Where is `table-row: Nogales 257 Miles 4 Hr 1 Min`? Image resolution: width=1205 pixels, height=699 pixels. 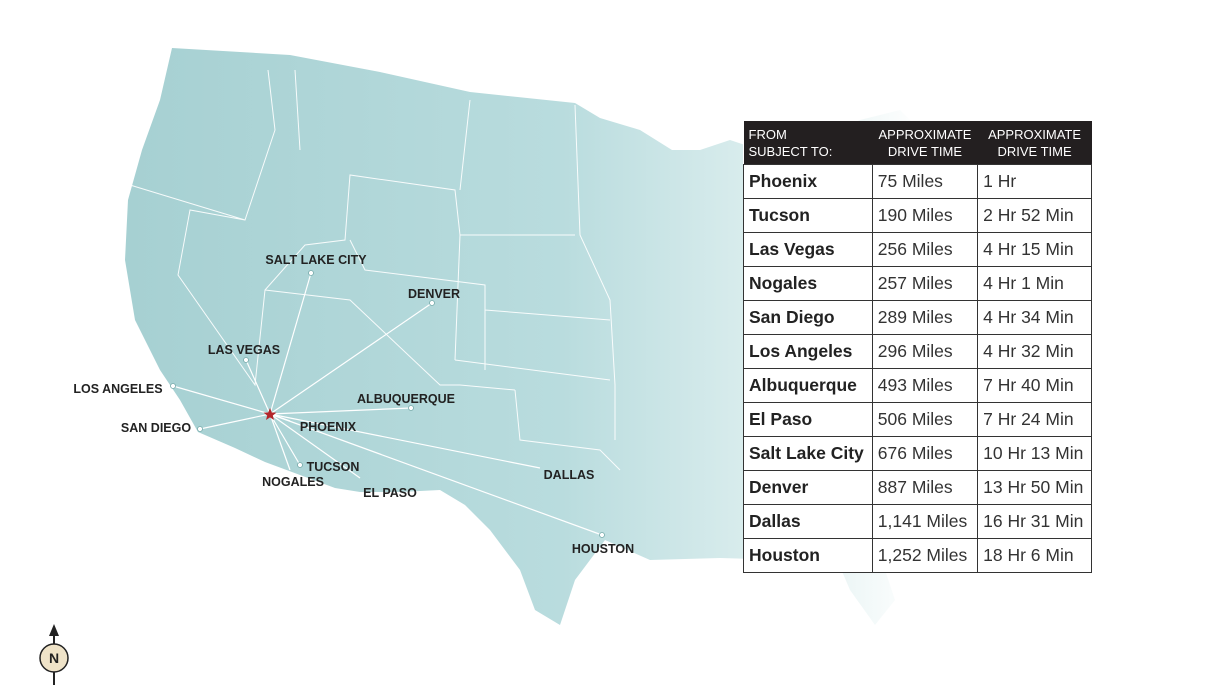
table-row: Nogales 257 Miles 4 Hr 1 Min is located at coordinates (917, 283).